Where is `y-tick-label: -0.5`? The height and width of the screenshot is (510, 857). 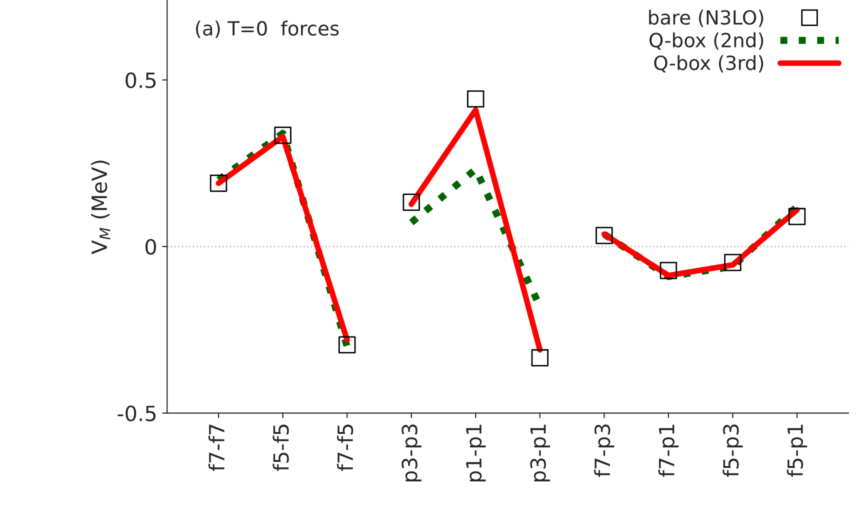 y-tick-label: -0.5 is located at coordinates (137, 414).